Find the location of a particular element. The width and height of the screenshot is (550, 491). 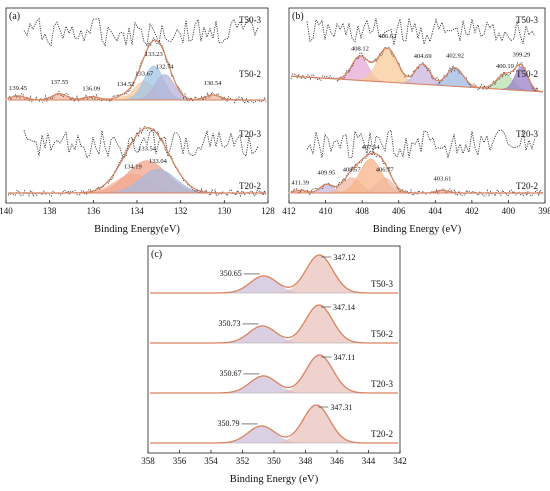

peak-label: 347.12 is located at coordinates (344, 257).